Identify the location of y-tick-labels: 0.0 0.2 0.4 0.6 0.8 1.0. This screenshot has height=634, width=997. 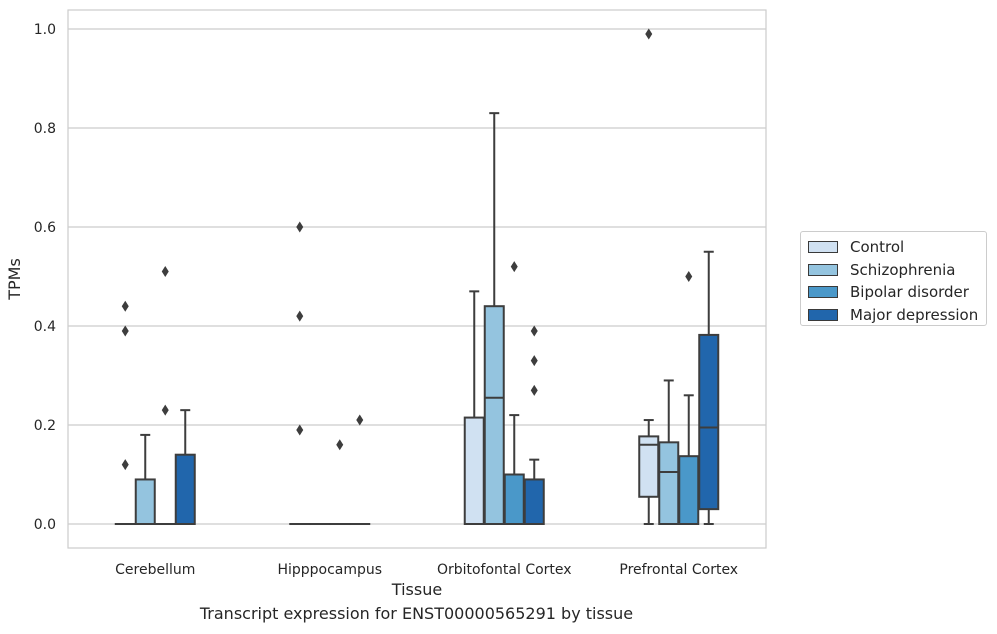
(45, 277).